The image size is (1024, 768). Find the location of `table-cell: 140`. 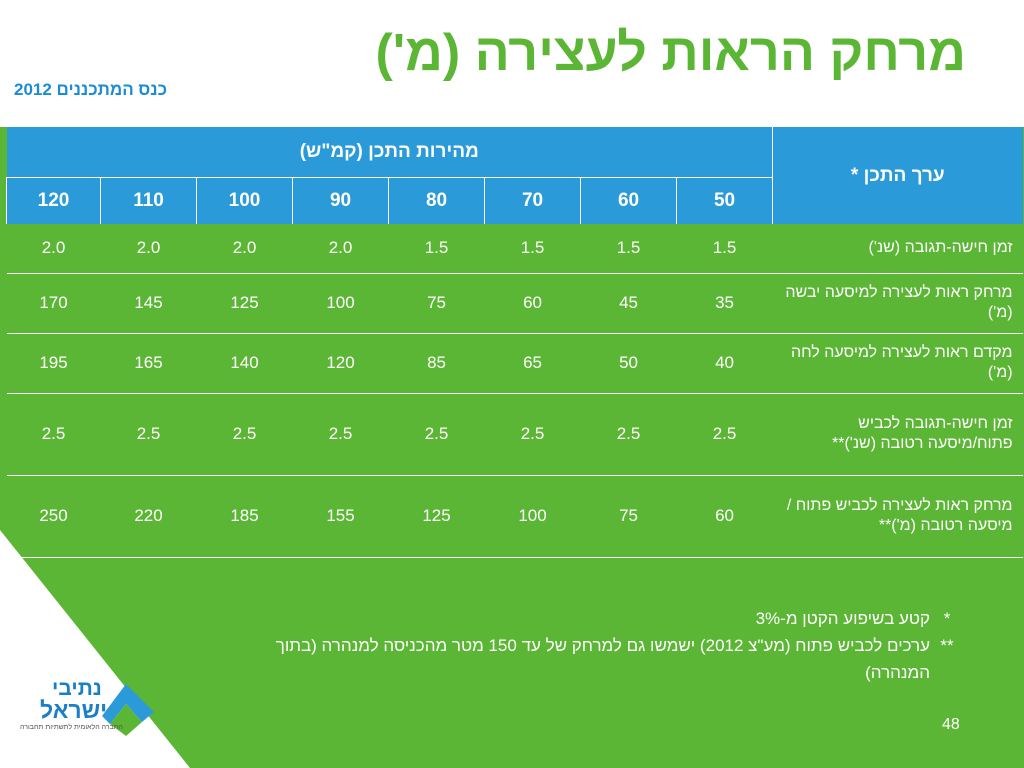

table-cell: 140 is located at coordinates (244, 363).